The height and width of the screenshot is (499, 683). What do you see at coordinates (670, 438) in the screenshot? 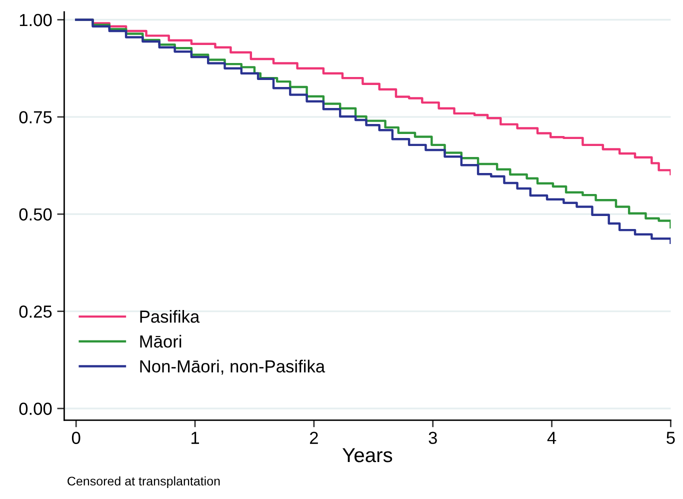
I see `x-tick-label: 5` at bounding box center [670, 438].